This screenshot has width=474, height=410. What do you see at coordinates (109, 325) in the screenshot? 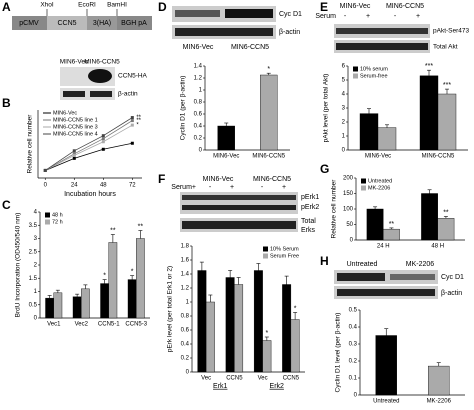
I see `x-tick-label: CCN5-1` at bounding box center [109, 325].